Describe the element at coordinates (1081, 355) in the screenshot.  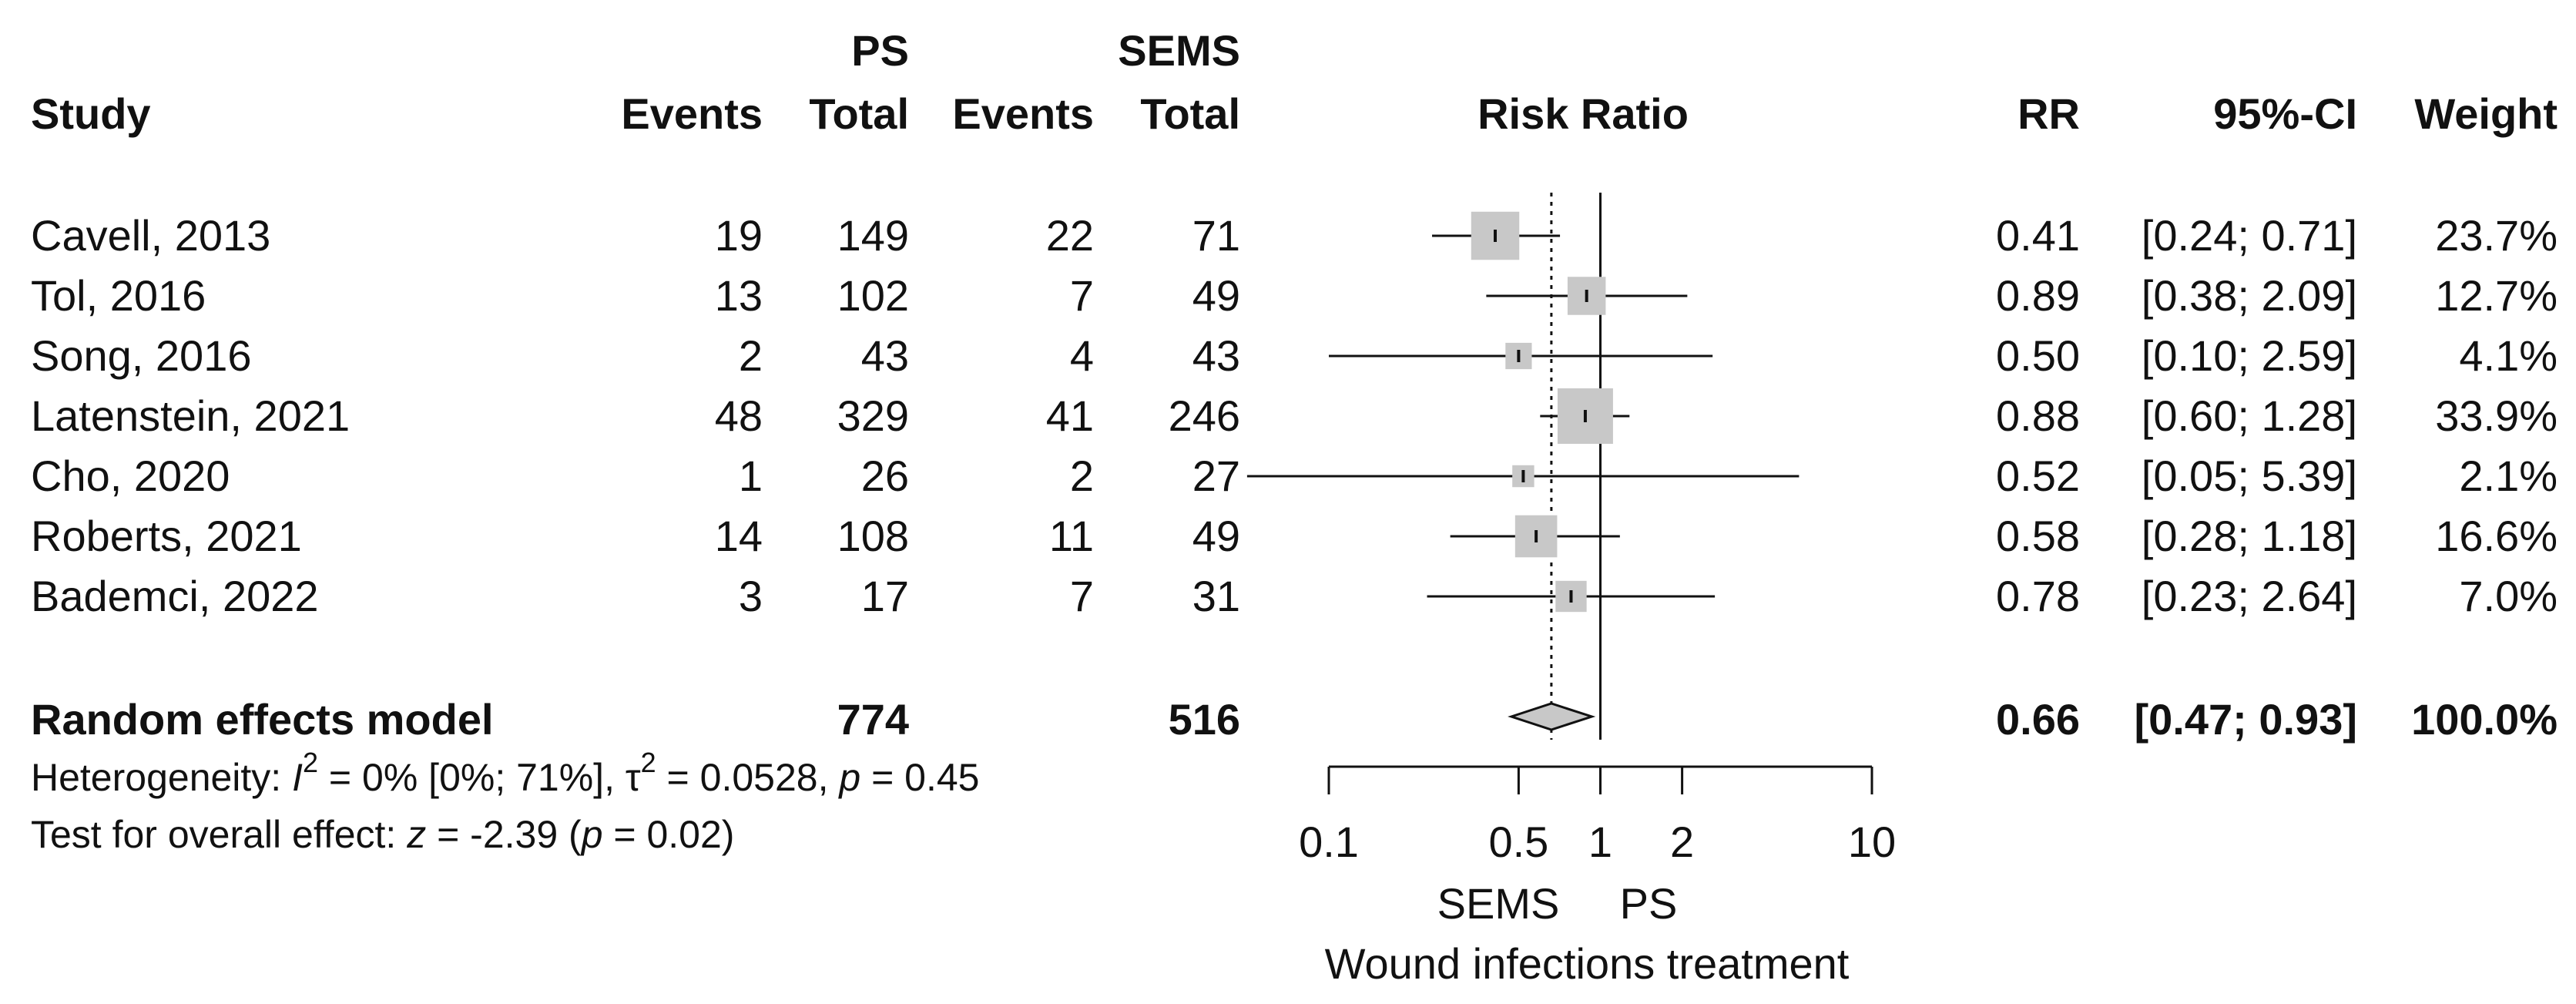
I see `sems-events: 4` at that location.